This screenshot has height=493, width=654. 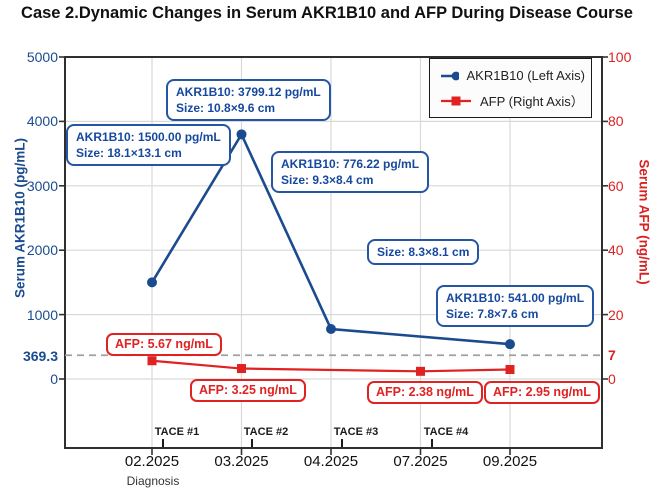 I want to click on left-tick-4000: 4000, so click(x=42, y=121).